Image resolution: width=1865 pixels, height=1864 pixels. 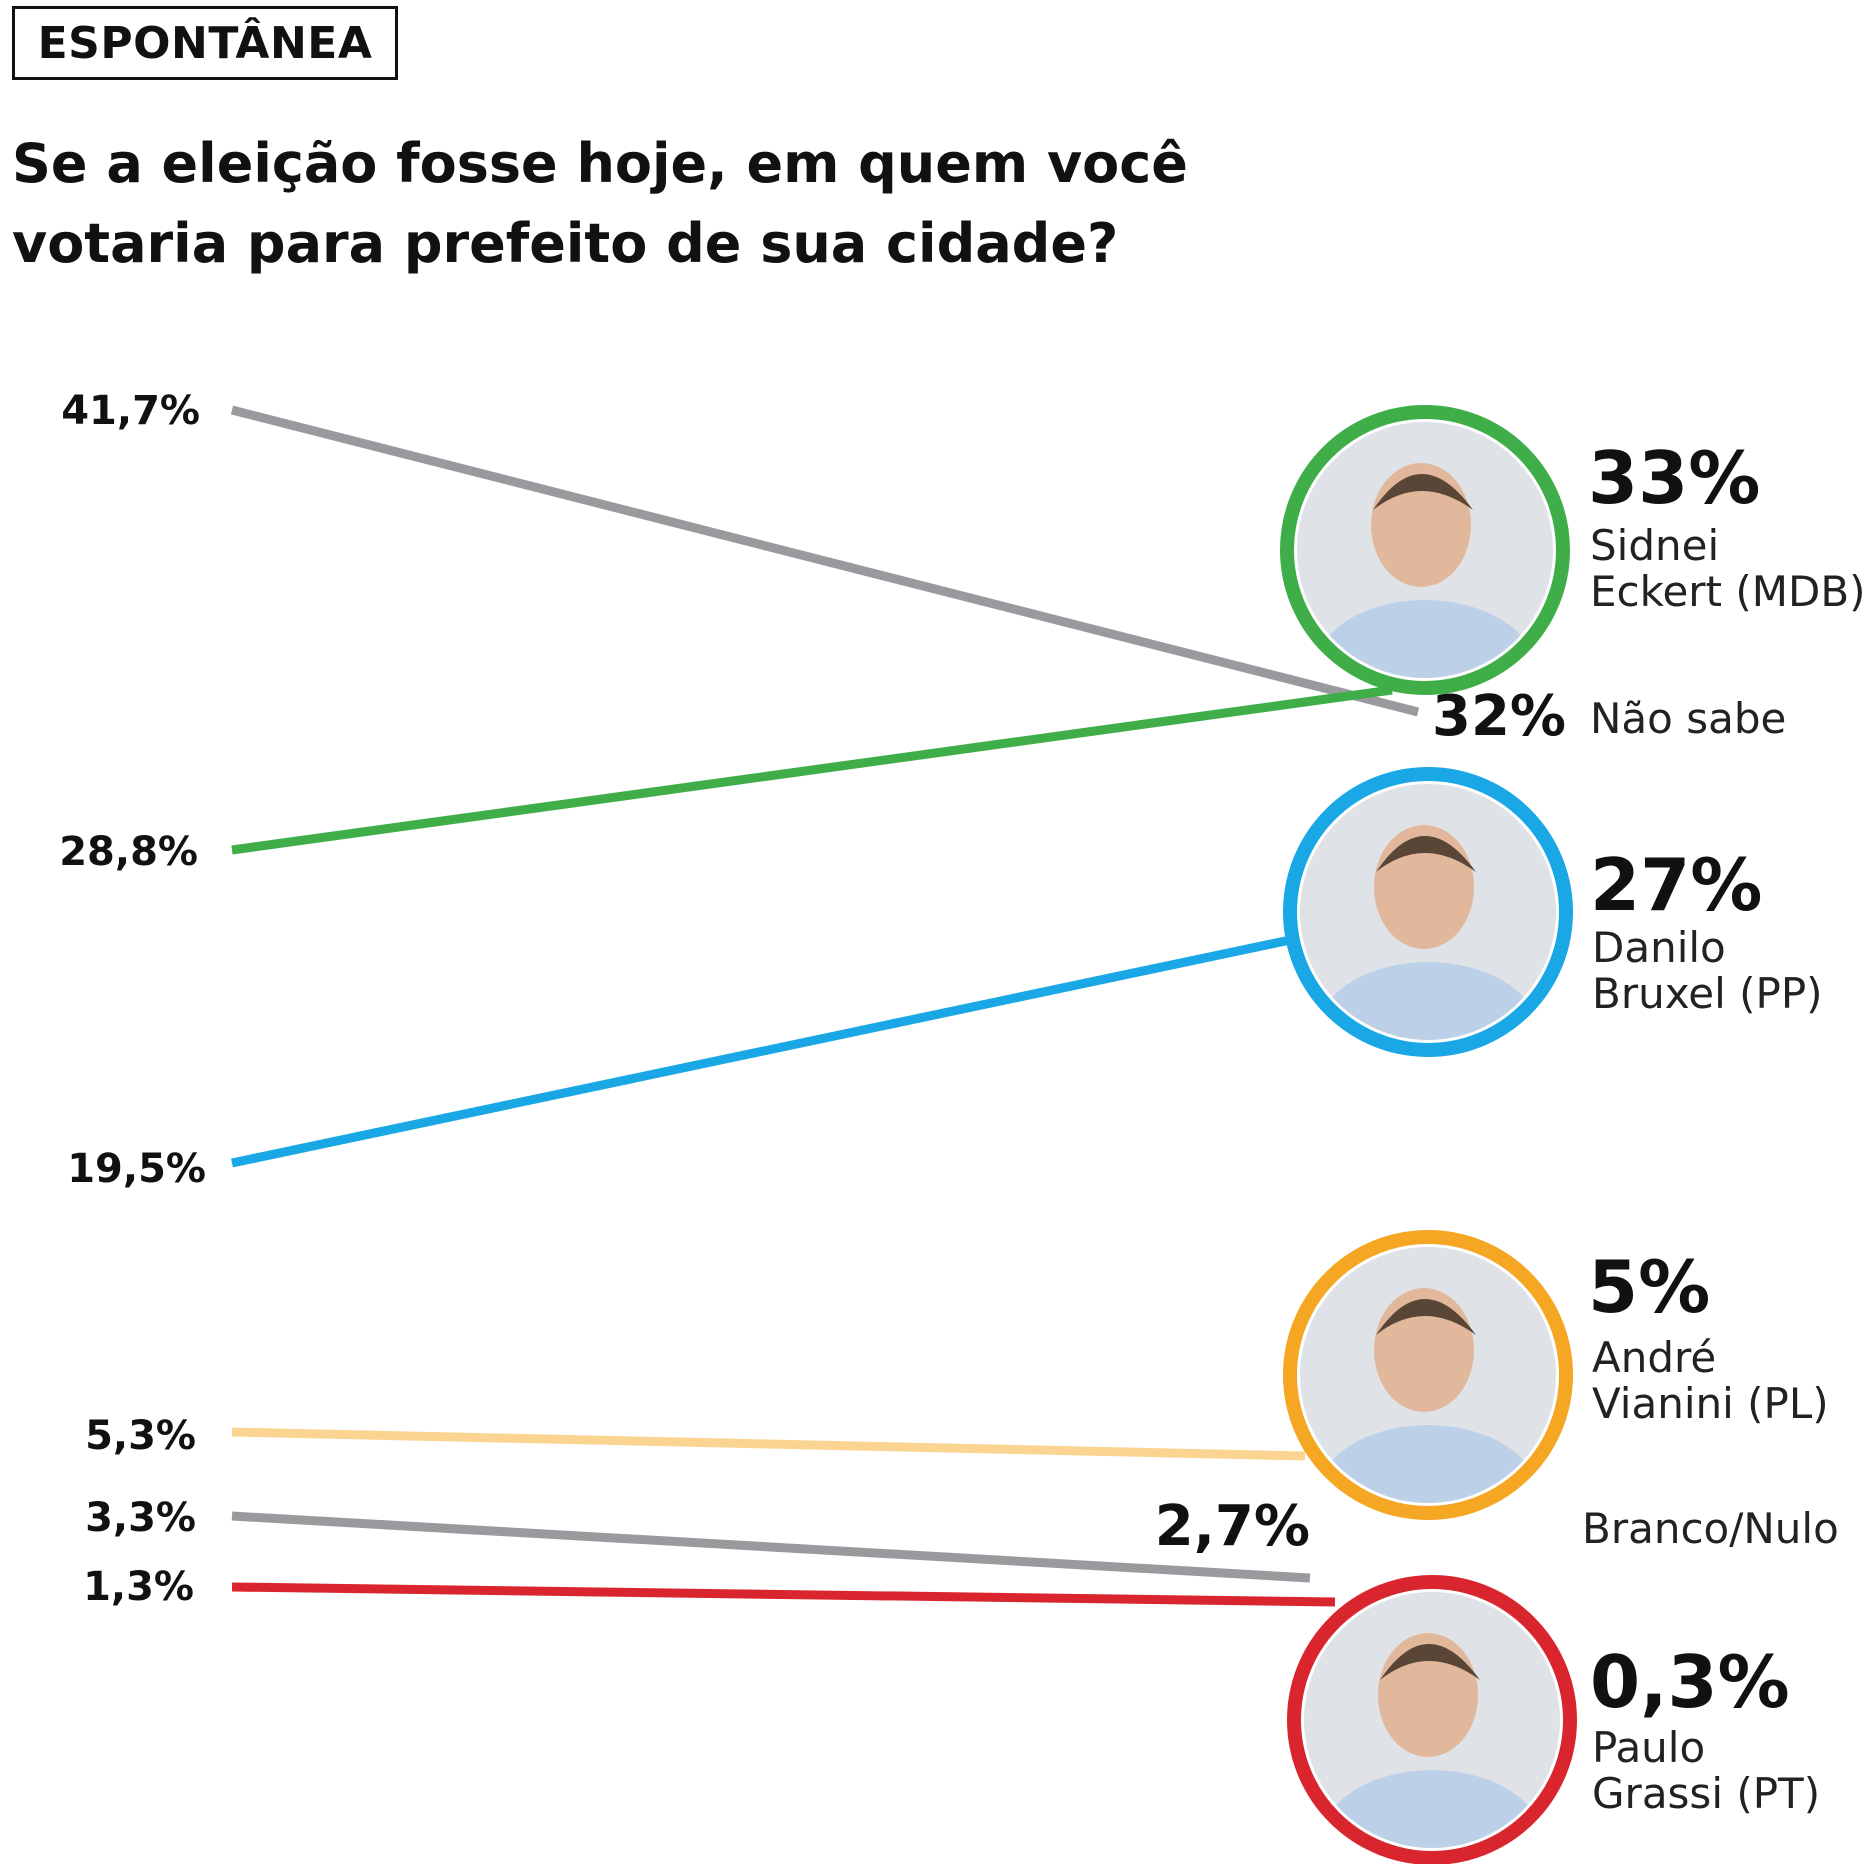 I want to click on avatar-danilo, so click(x=1428, y=912).